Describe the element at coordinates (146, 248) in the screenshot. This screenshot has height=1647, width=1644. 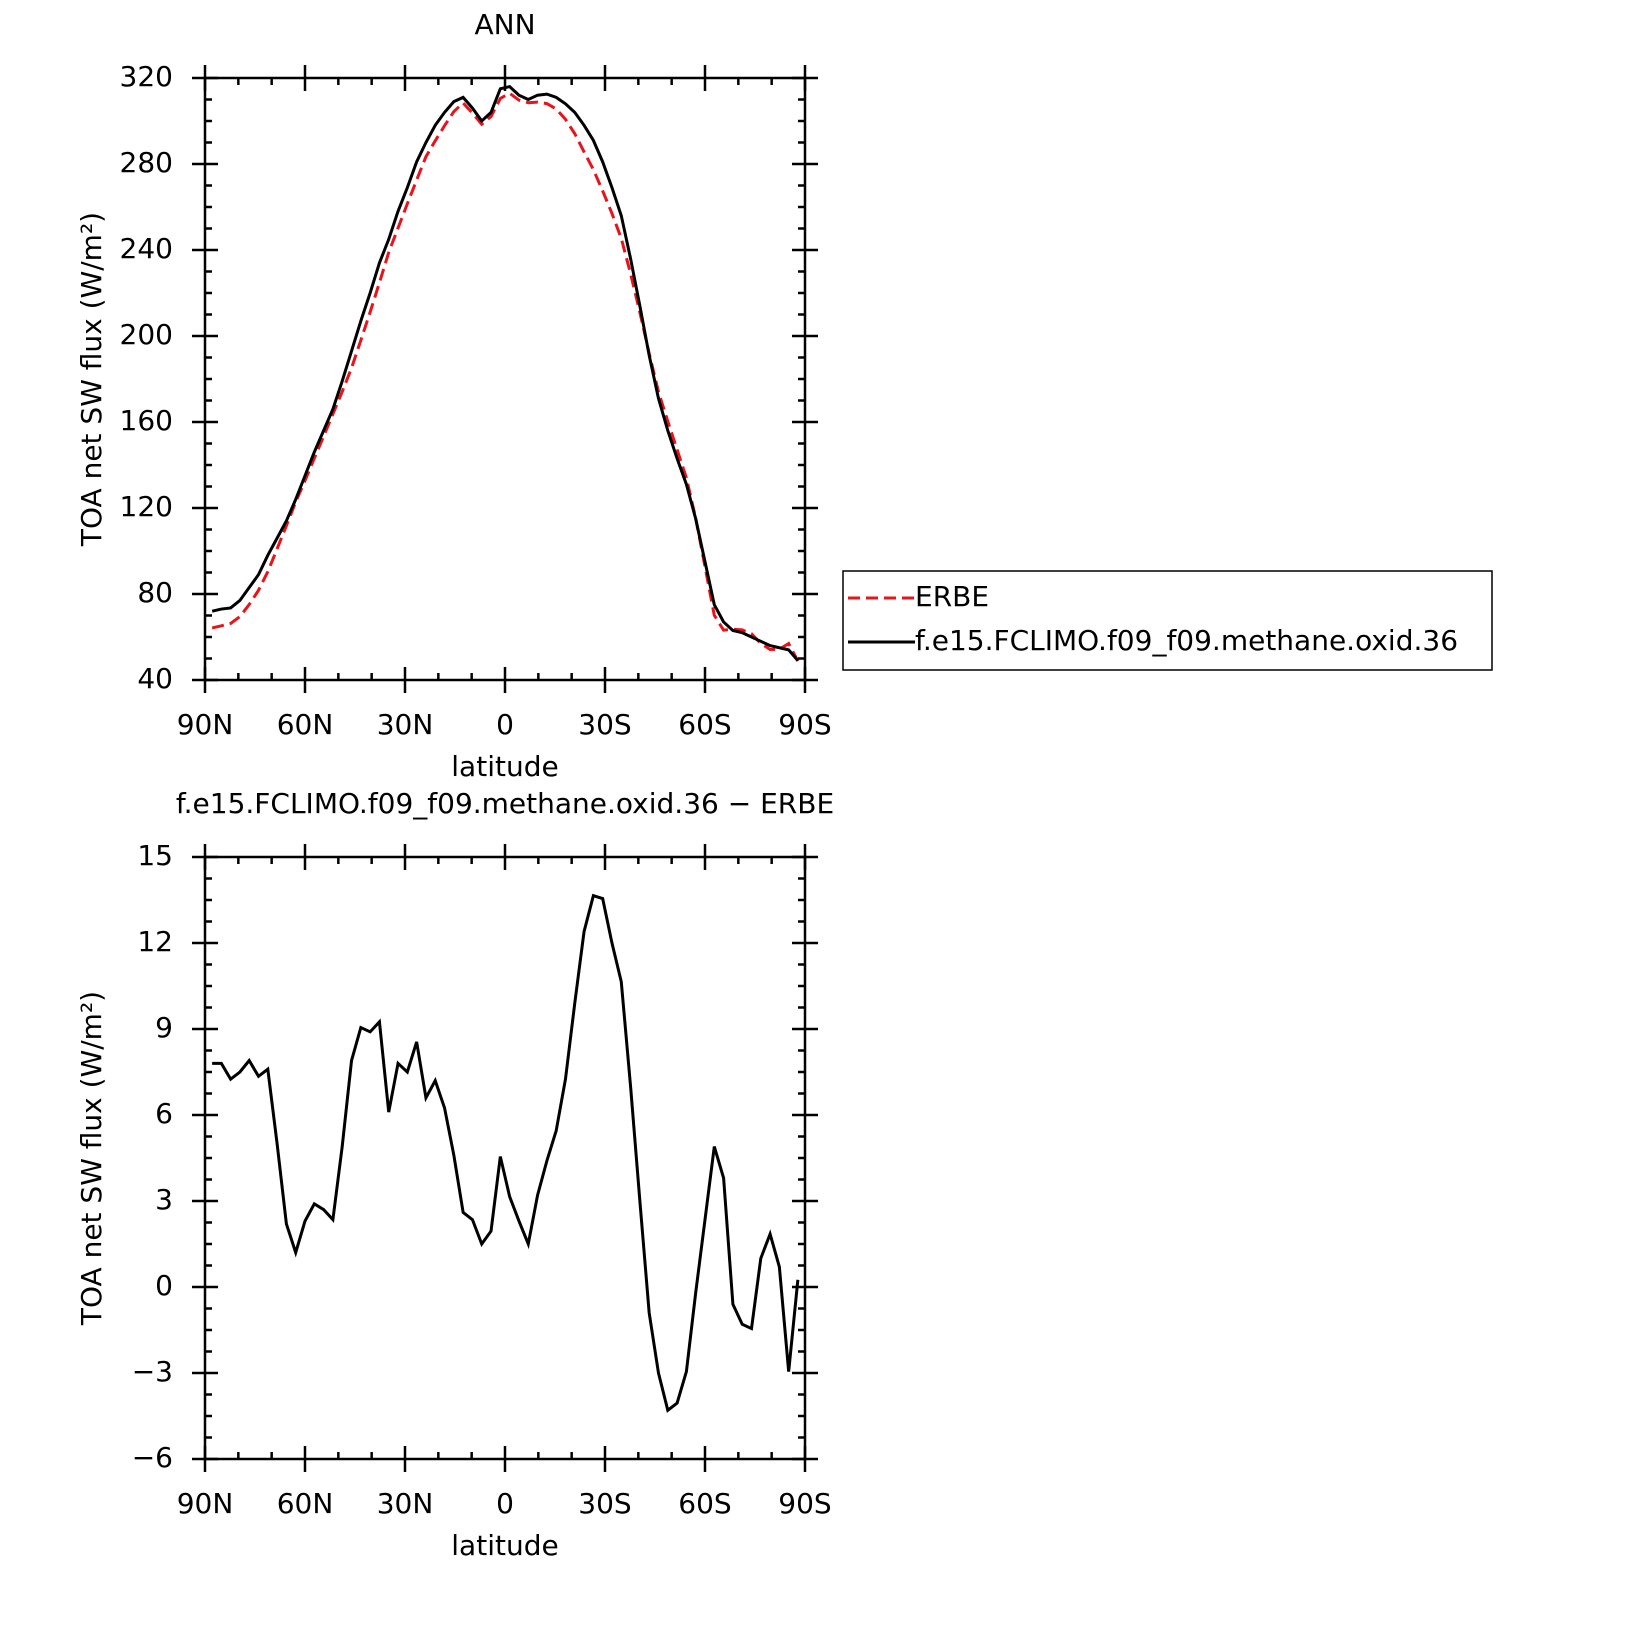
I see `y-tick-label: 240` at that location.